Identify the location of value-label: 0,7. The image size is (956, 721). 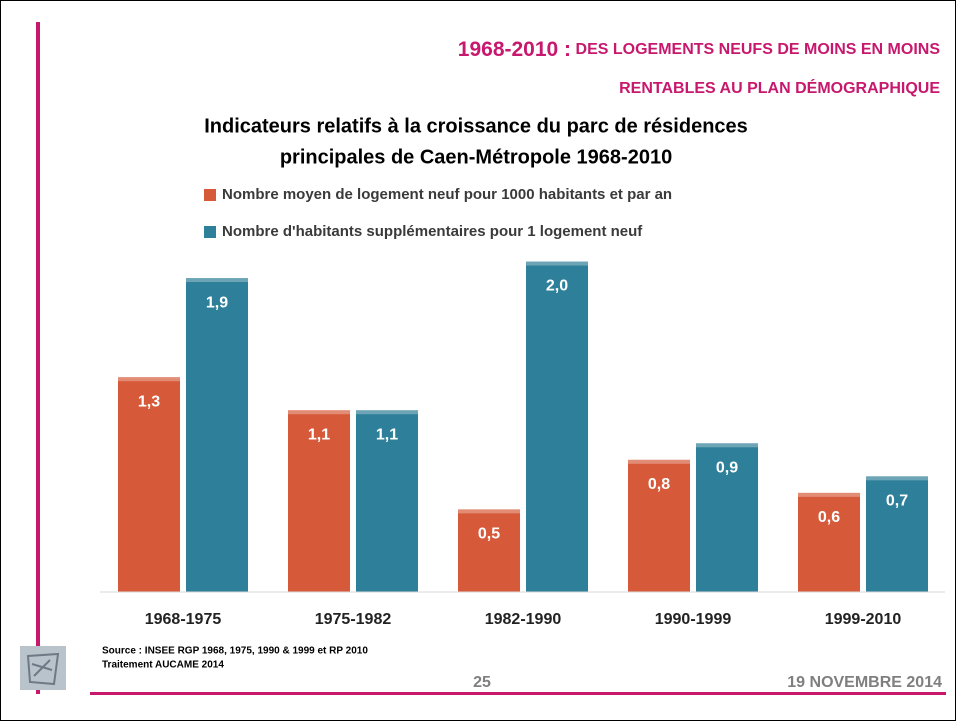
(897, 501).